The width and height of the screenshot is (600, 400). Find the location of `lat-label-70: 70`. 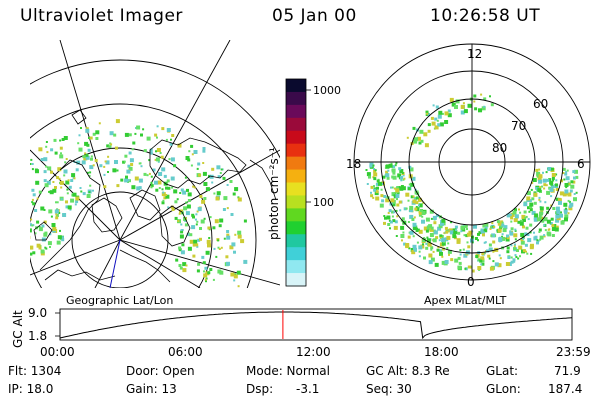

lat-label-70: 70 is located at coordinates (518, 126).